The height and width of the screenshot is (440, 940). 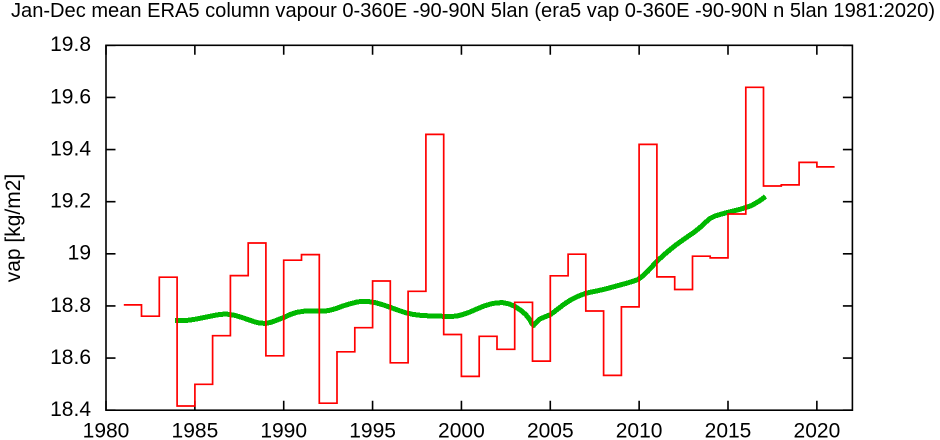 What do you see at coordinates (817, 430) in the screenshot?
I see `svg-text: 2020` at bounding box center [817, 430].